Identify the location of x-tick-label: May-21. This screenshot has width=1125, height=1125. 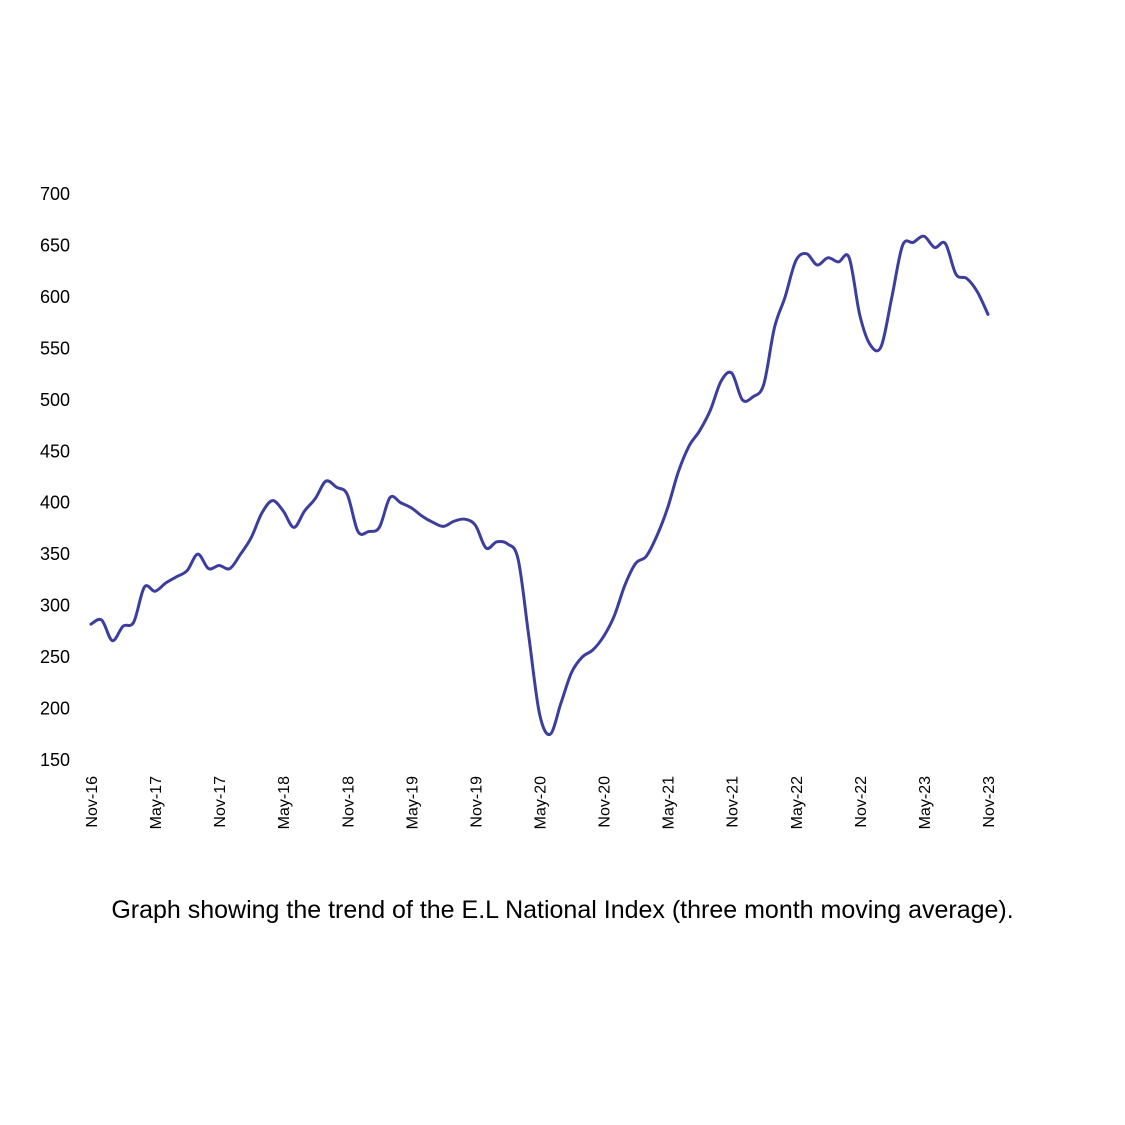
(669, 802).